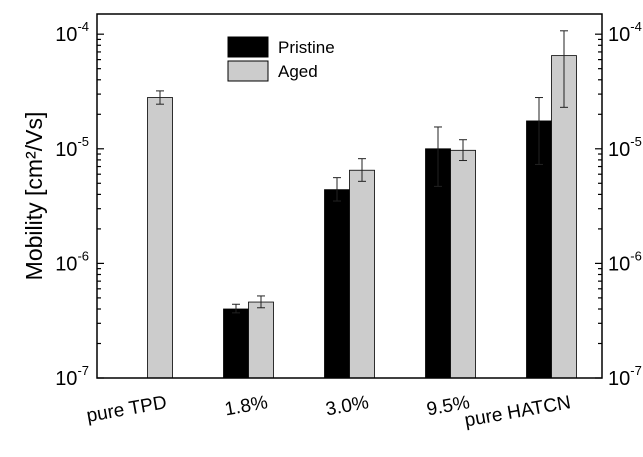 The width and height of the screenshot is (643, 457). Describe the element at coordinates (34, 196) in the screenshot. I see `y-axis-title: Mobility [cm²/Vs]` at that location.